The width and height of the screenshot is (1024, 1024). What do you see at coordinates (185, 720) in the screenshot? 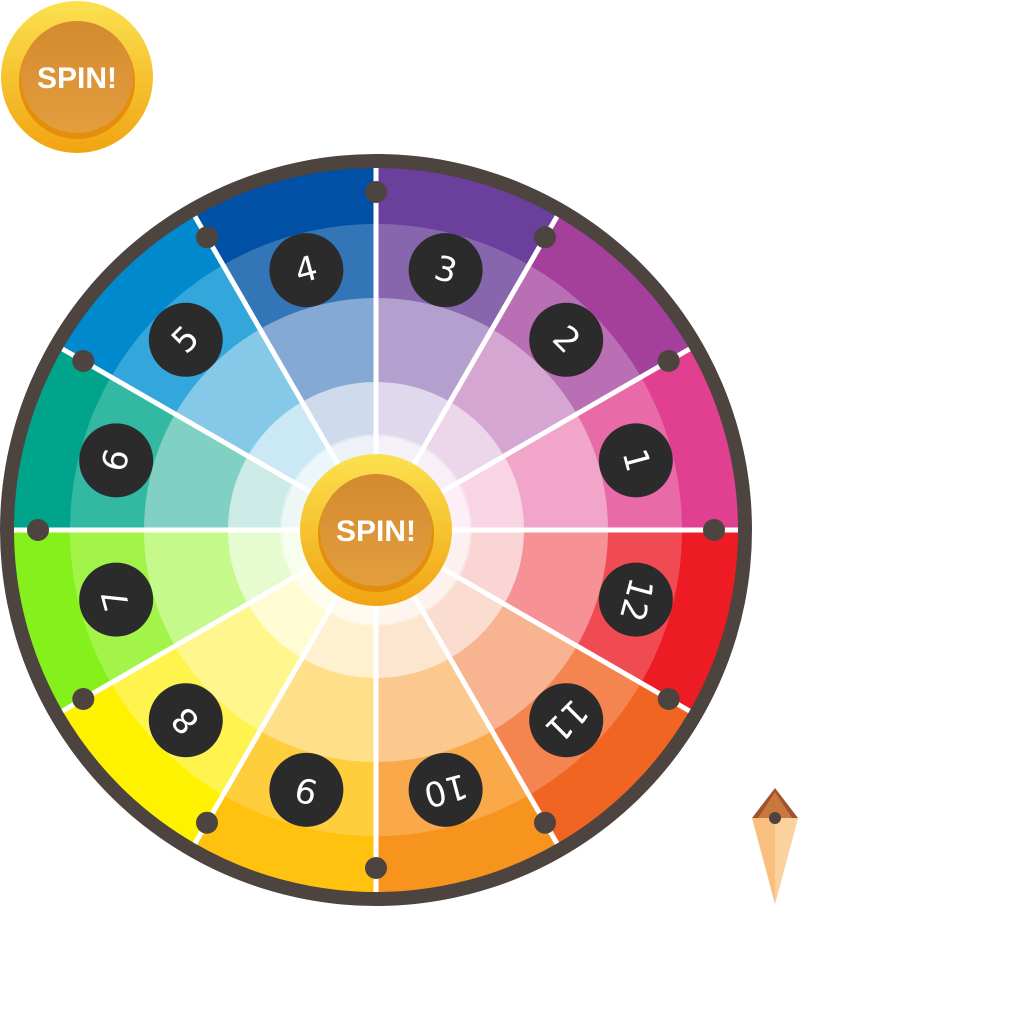
I see `number-badge-8: 8` at bounding box center [185, 720].